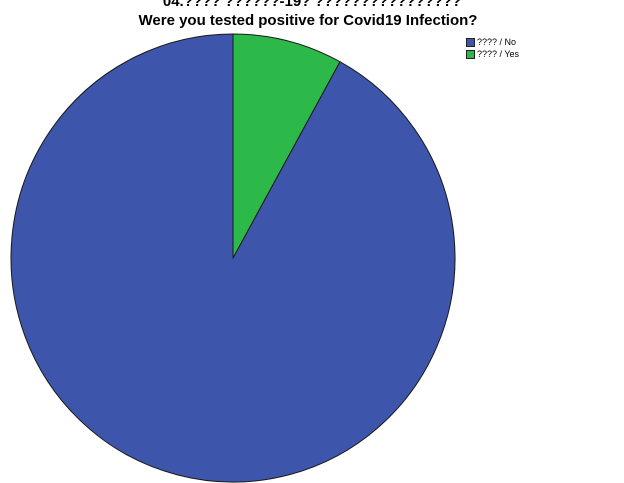 Image resolution: width=624 pixels, height=483 pixels. I want to click on legend-item-no: ???? / No, so click(492, 42).